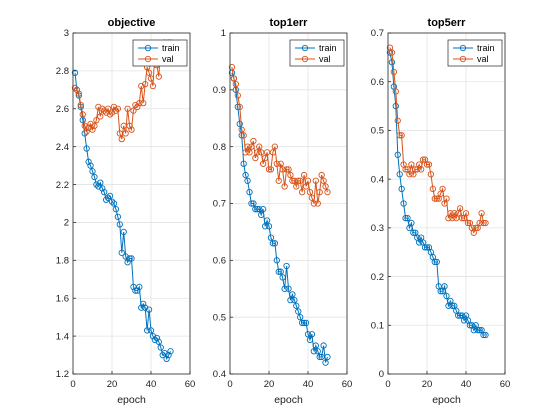 This screenshot has width=560, height=420. What do you see at coordinates (62, 336) in the screenshot?
I see `y-tick-label: 1.4` at bounding box center [62, 336].